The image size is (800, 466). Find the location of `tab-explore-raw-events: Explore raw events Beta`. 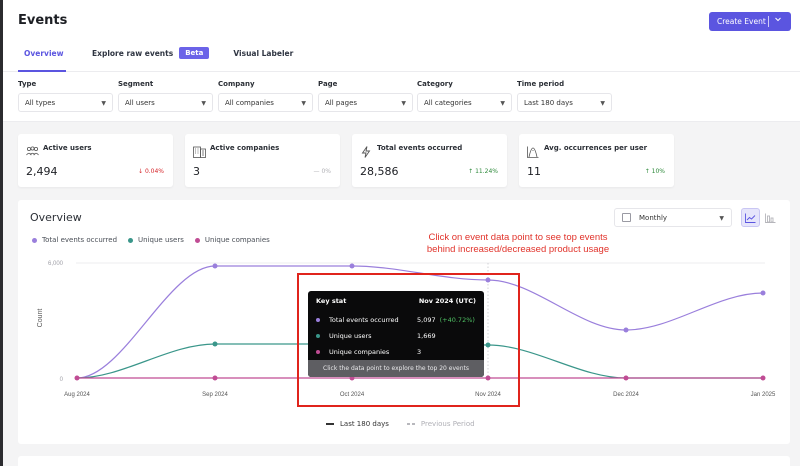

tab-explore-raw-events: Explore raw events Beta is located at coordinates (151, 57).